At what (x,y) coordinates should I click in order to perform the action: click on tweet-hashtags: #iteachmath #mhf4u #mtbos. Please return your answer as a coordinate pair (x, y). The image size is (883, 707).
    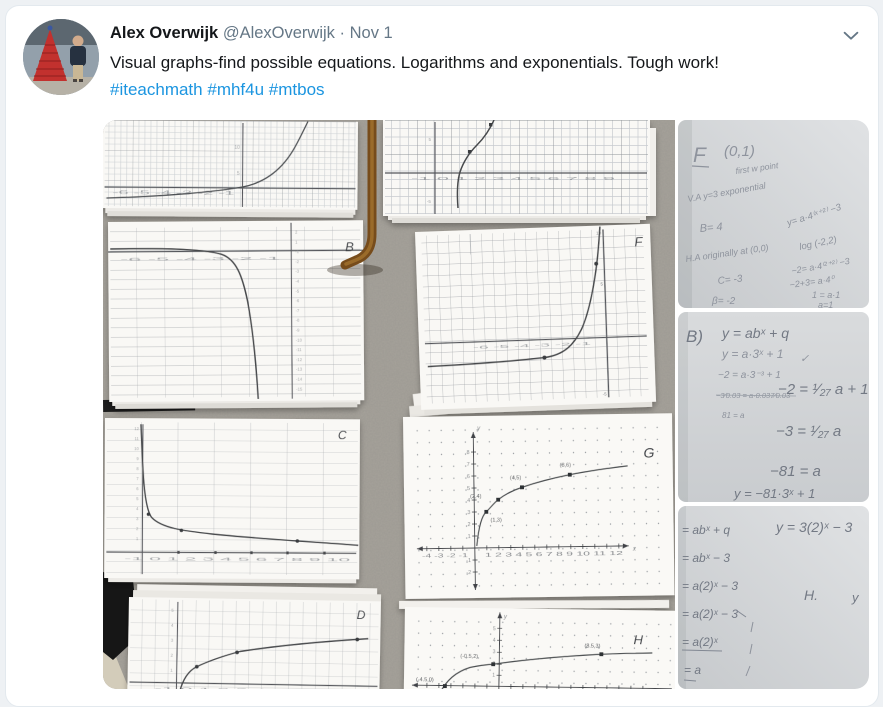
    Looking at the image, I should click on (488, 89).